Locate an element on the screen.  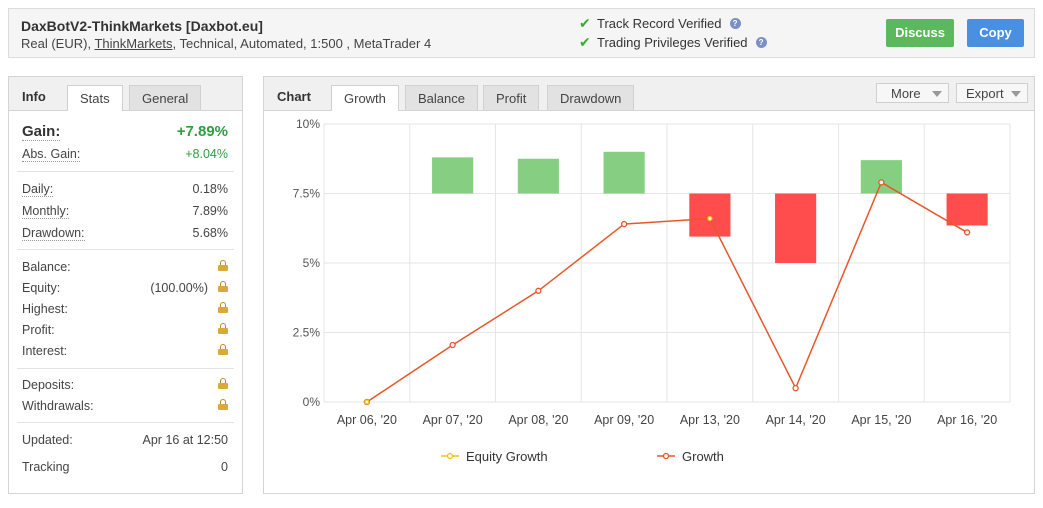
daily-label: Daily: is located at coordinates (38, 189).